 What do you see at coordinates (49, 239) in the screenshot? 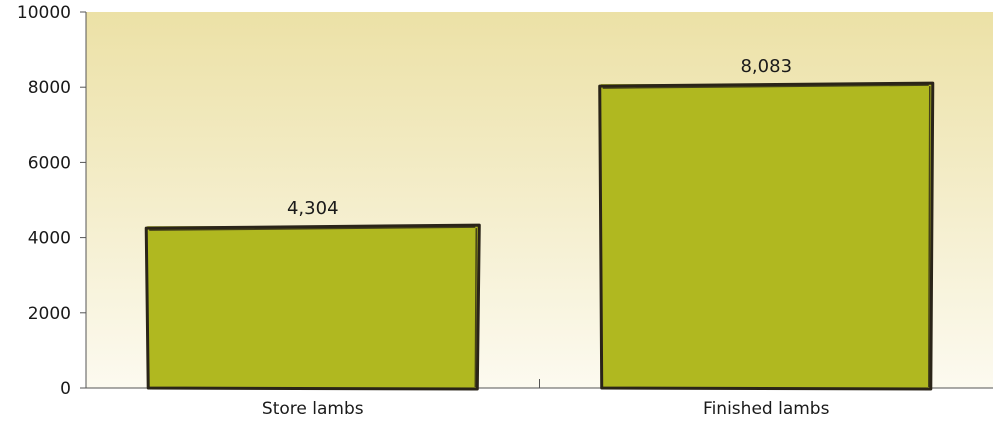
I see `y-tick-label: 4000` at bounding box center [49, 239].